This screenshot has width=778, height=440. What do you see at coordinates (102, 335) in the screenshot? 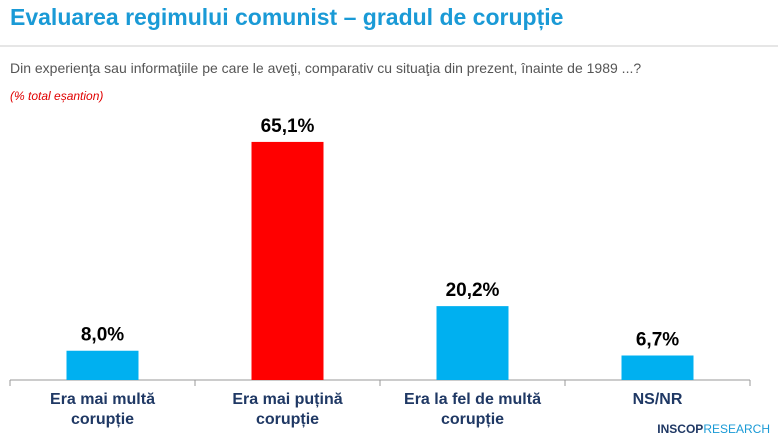
I see `data-label: 8,0%` at bounding box center [102, 335].